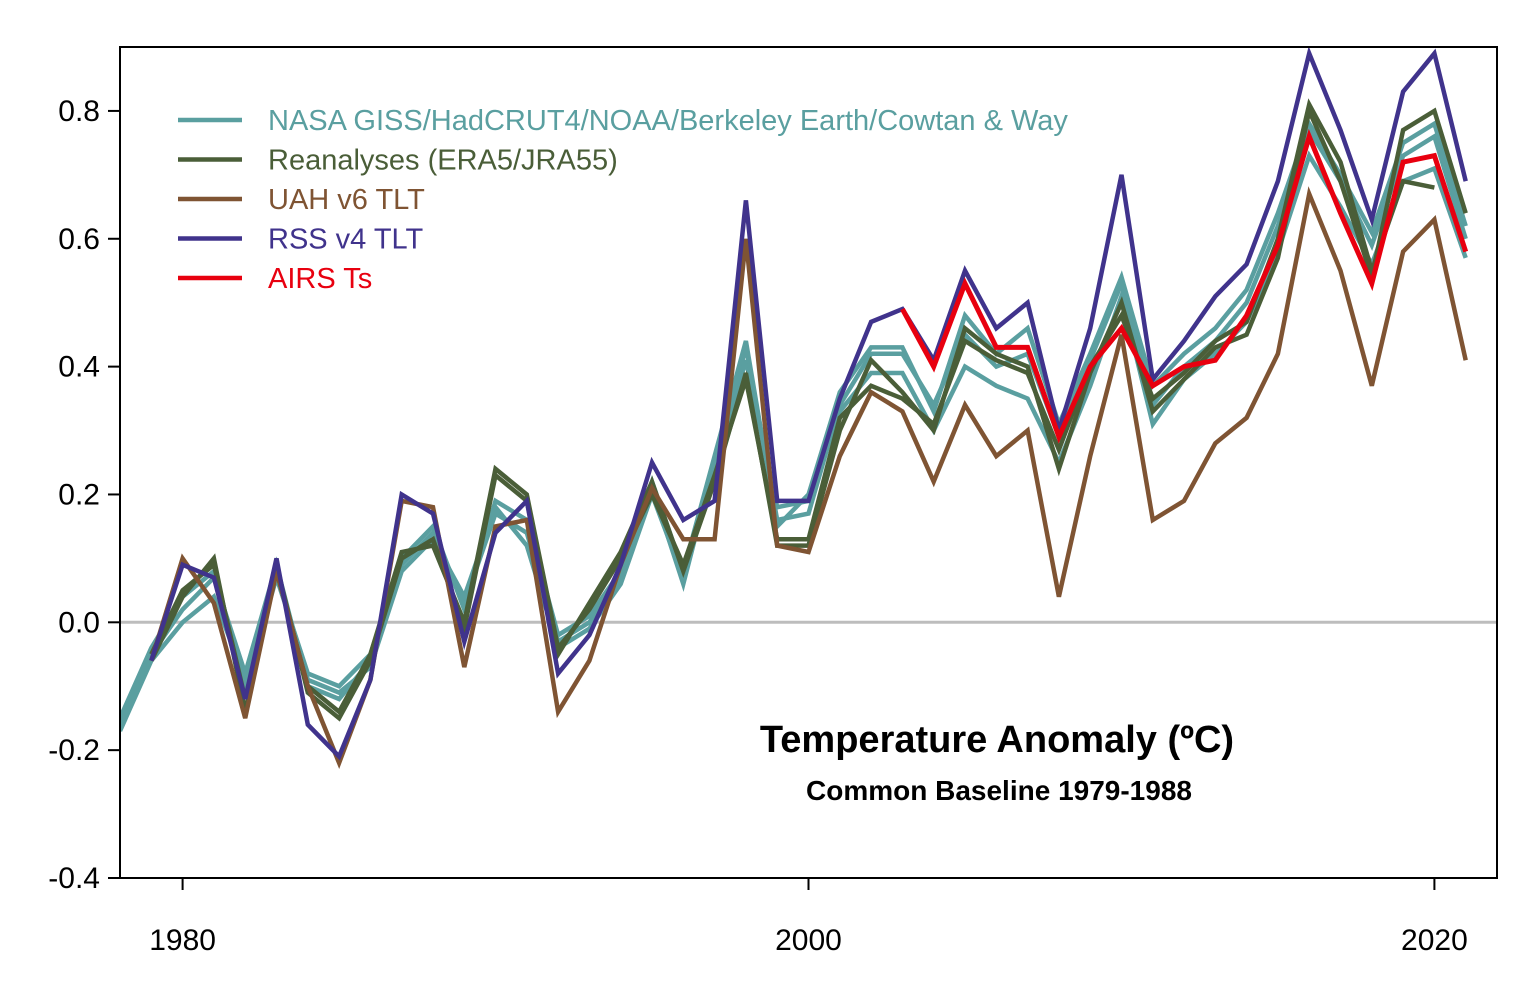 The width and height of the screenshot is (1536, 985). Describe the element at coordinates (1434, 940) in the screenshot. I see `x-tick-label: 2020` at that location.